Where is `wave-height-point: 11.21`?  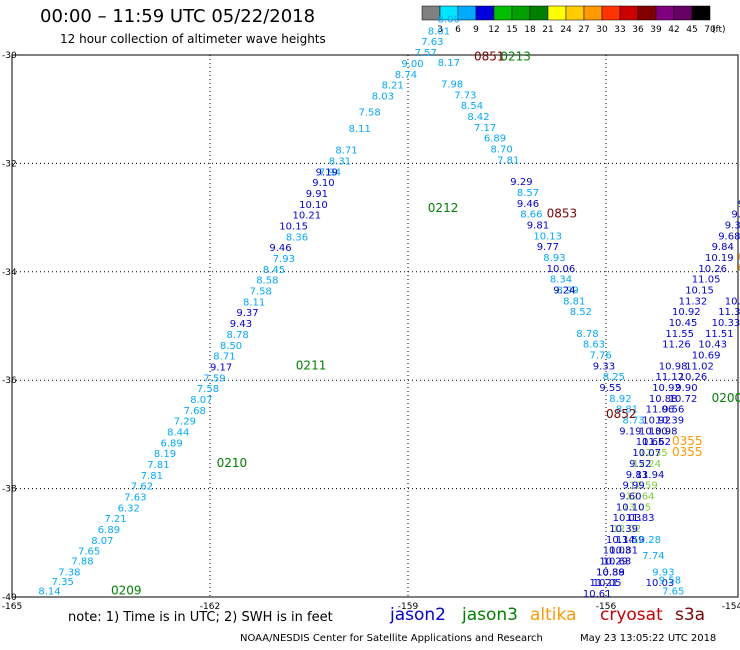 wave-height-point: 11.21 is located at coordinates (604, 583).